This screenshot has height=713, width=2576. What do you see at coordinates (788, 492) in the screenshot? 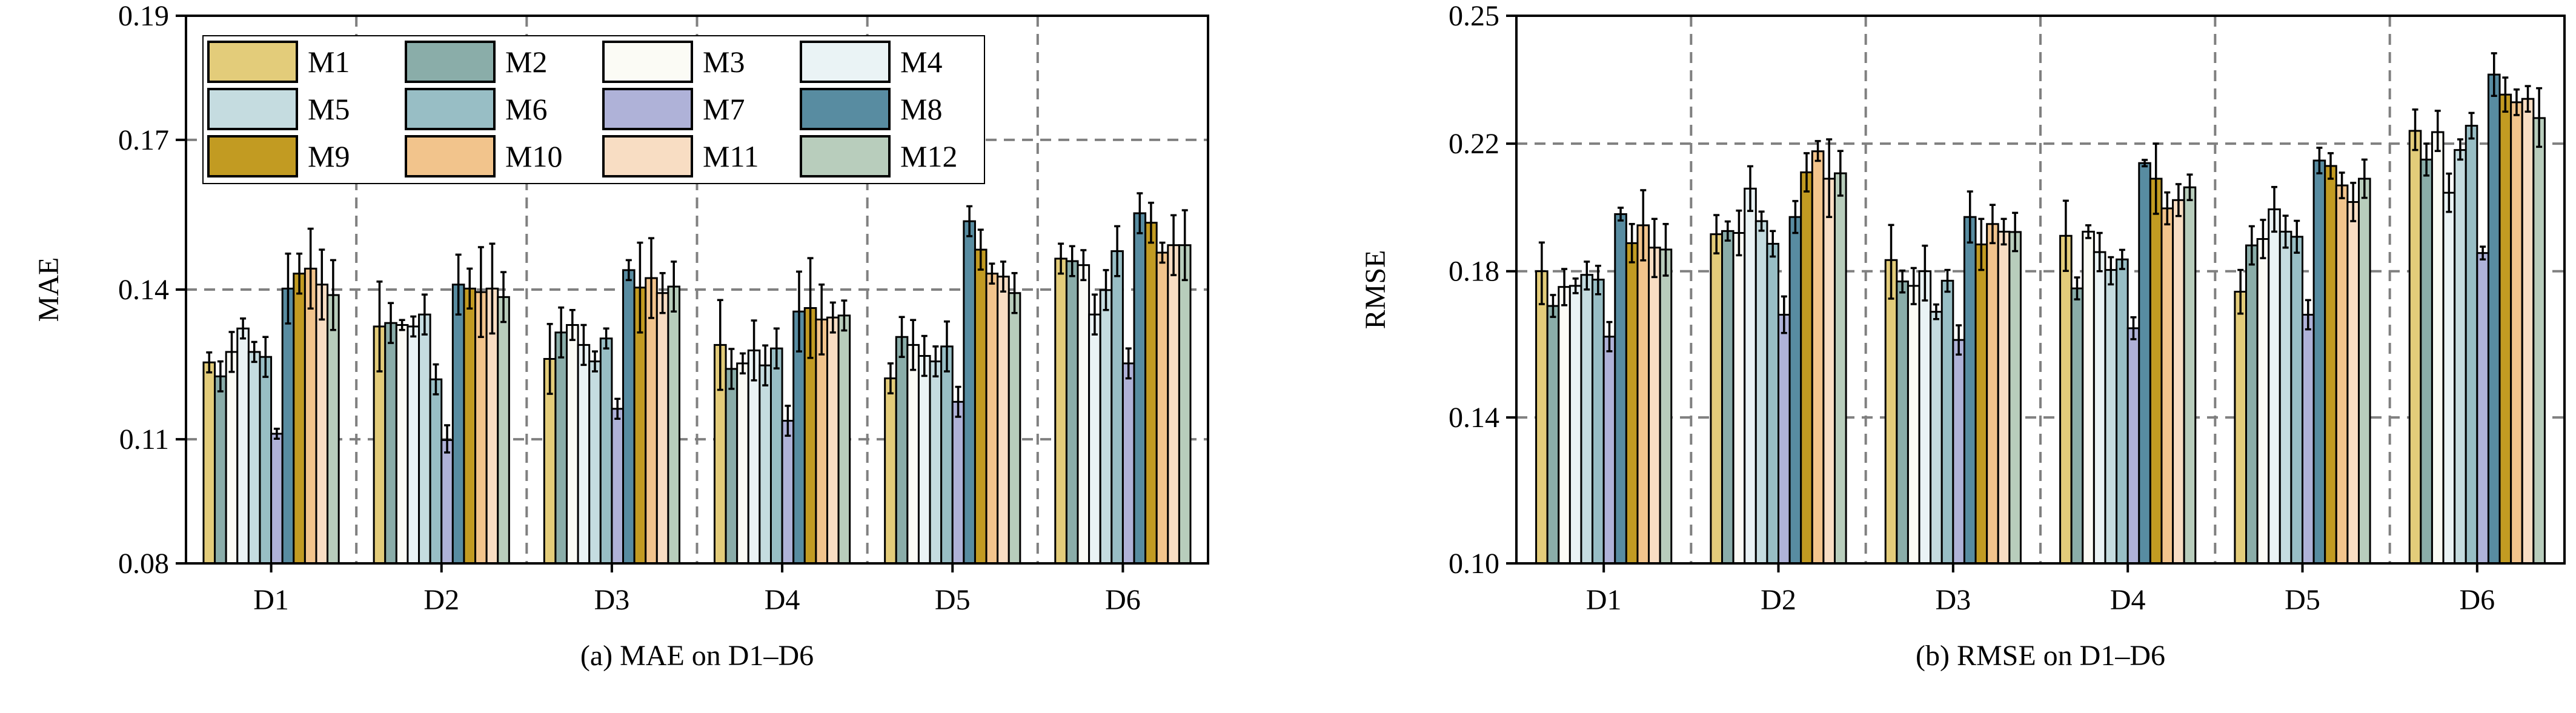
I see `bar-M7-D4` at bounding box center [788, 492].